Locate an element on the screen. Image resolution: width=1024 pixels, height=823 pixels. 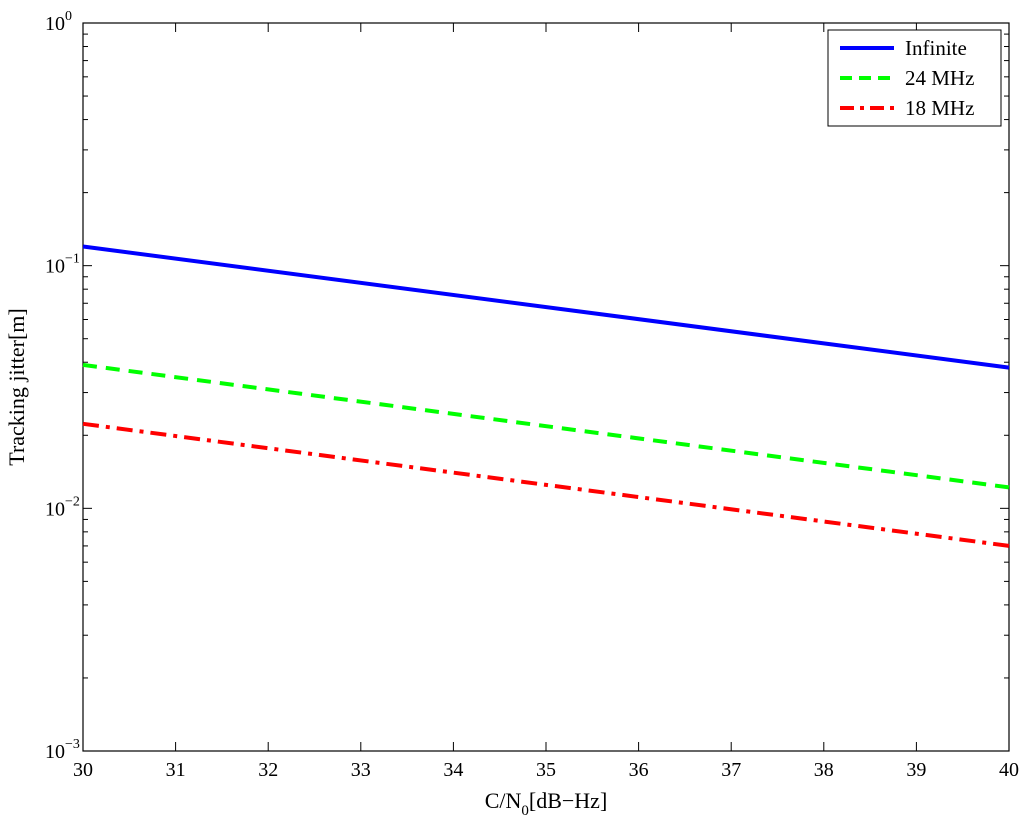
legend-label: 24 MHz is located at coordinates (939, 78).